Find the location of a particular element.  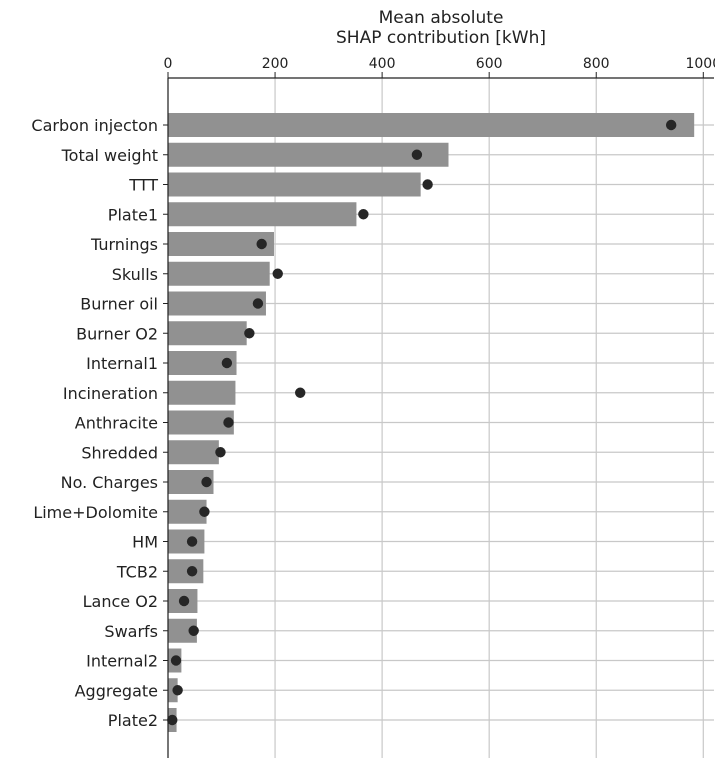

x-tick-label: 400 is located at coordinates (382, 64).